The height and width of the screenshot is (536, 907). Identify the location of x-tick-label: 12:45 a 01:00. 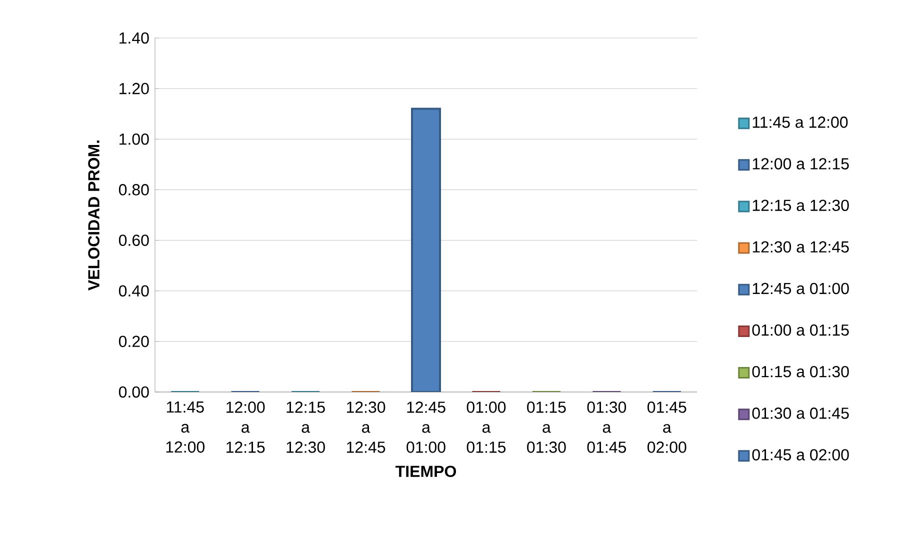
(426, 427).